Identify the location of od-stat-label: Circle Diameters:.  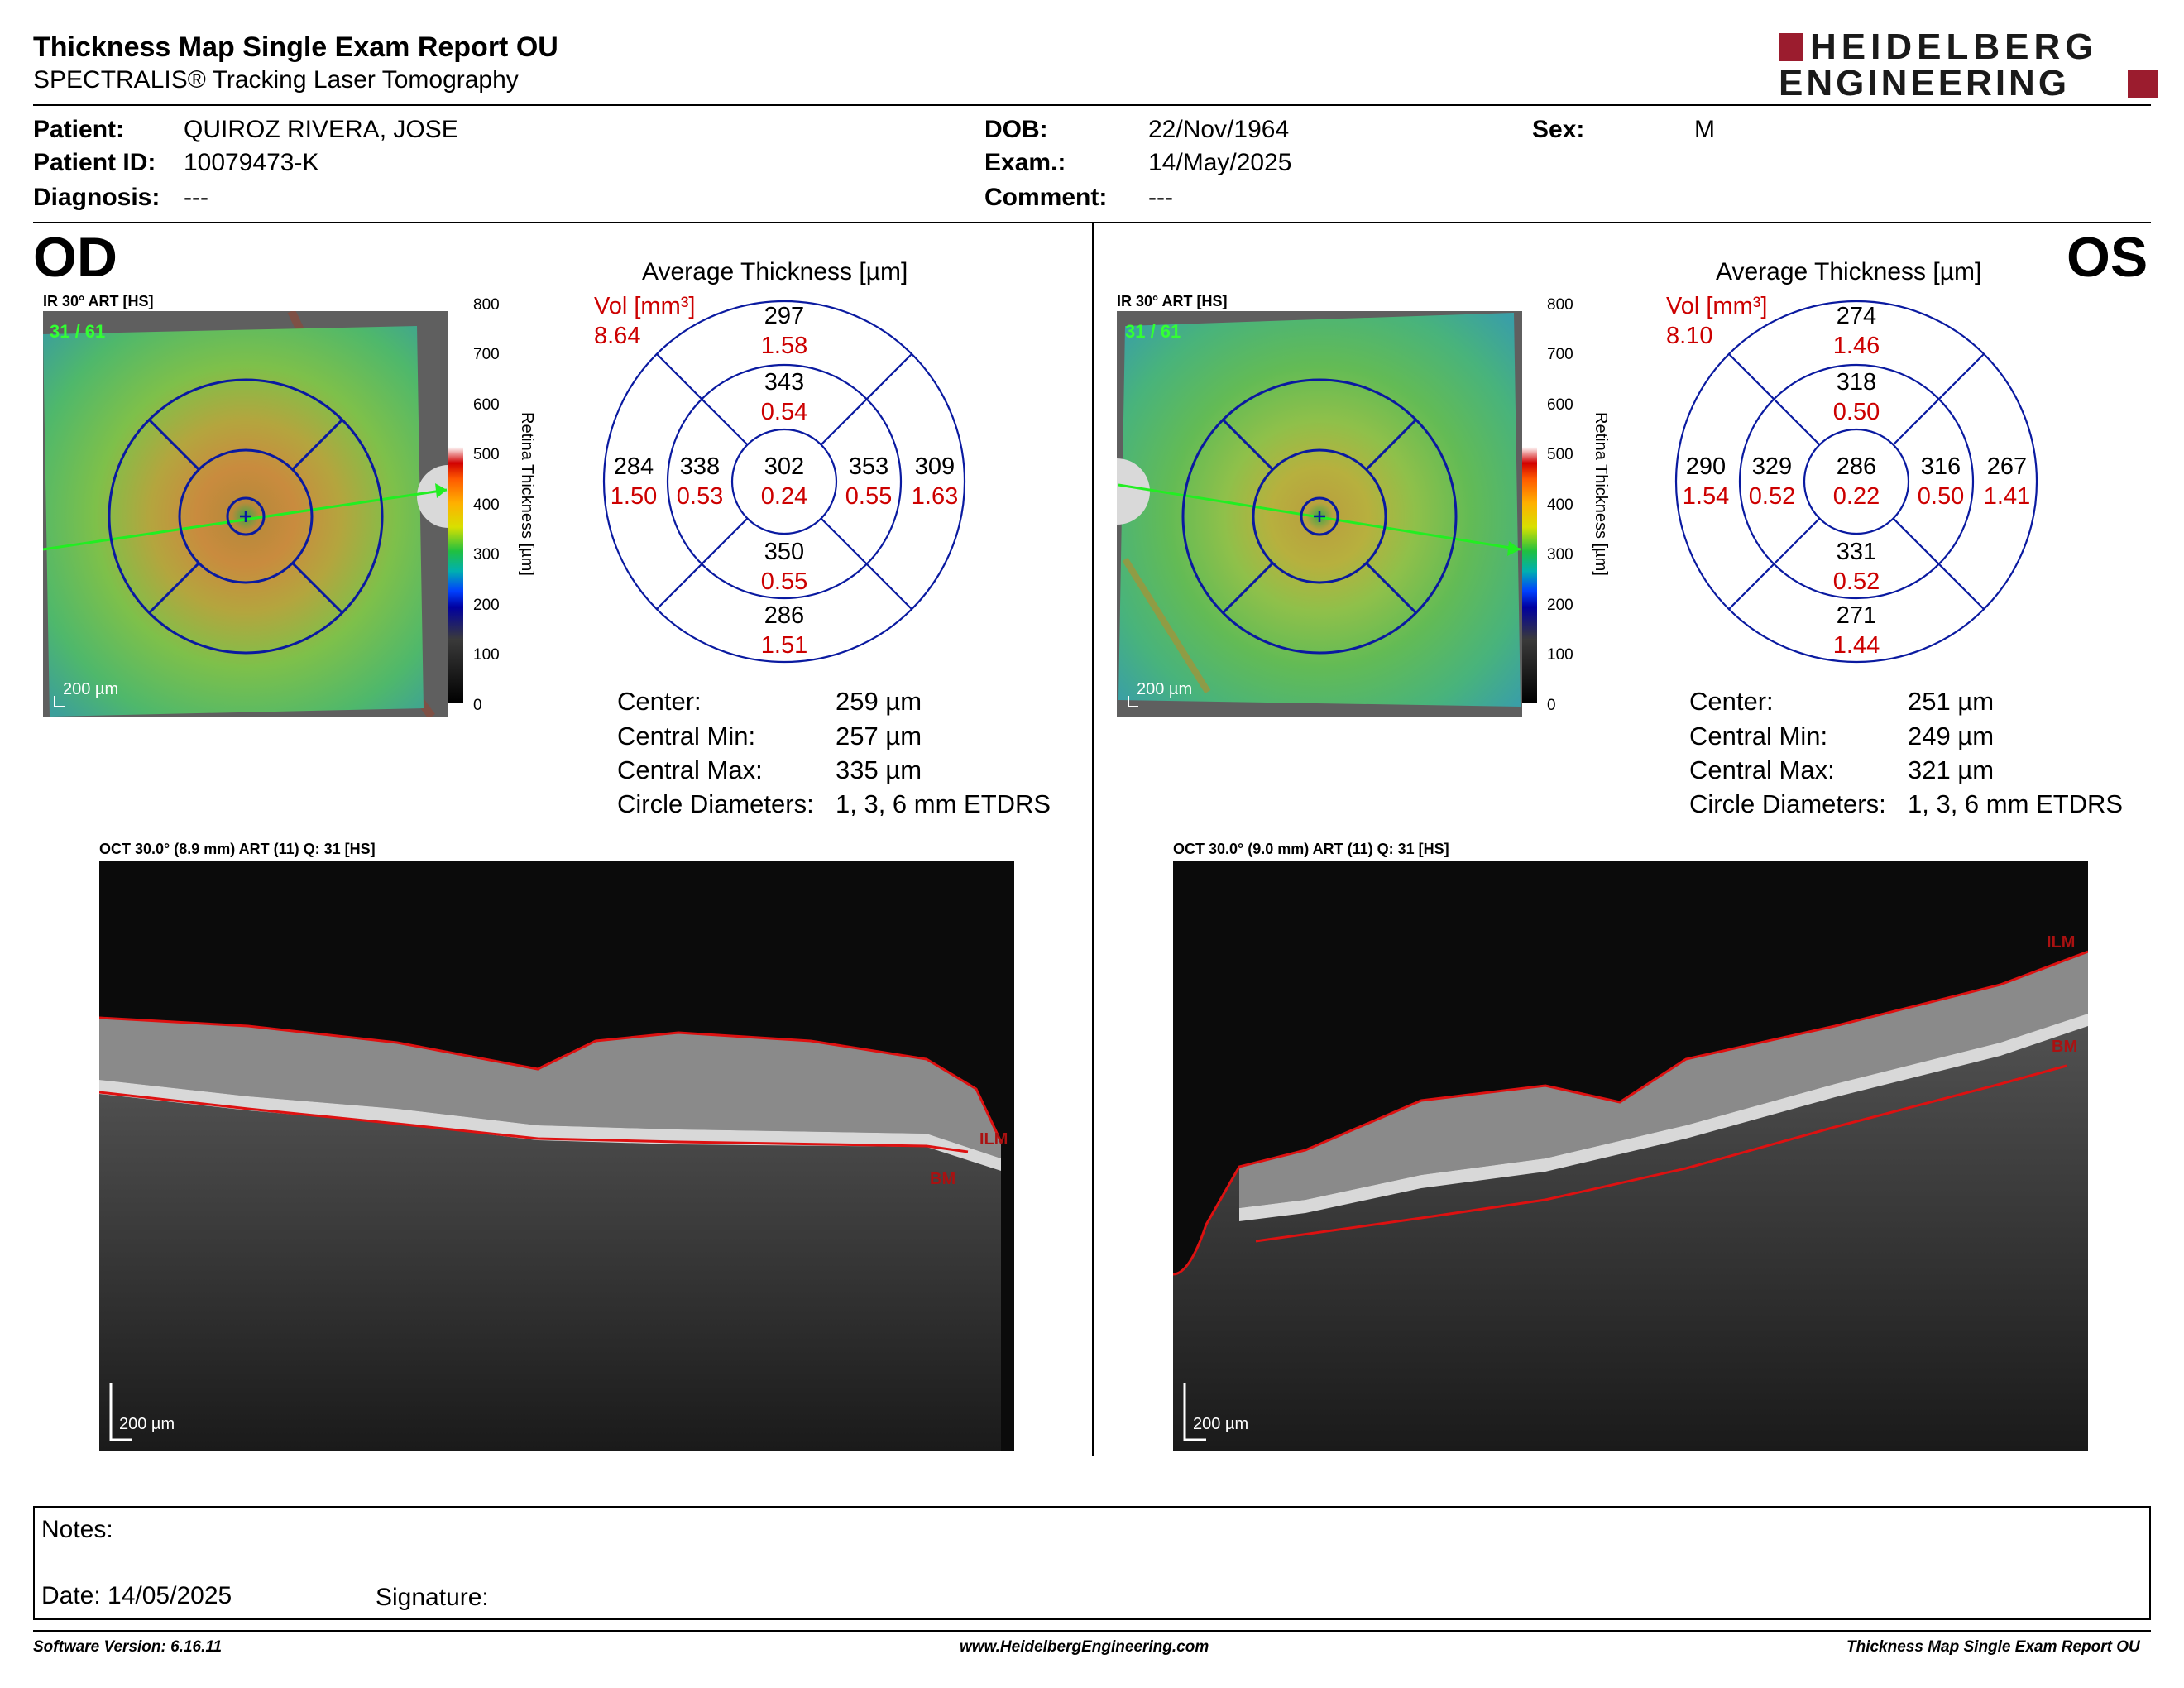
(715, 803).